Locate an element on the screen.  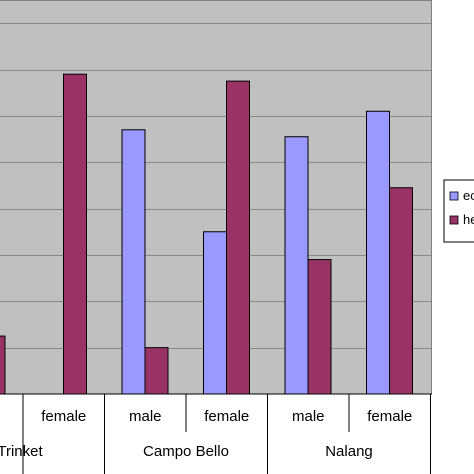
bar-ec-campo-bello-female is located at coordinates (215, 313).